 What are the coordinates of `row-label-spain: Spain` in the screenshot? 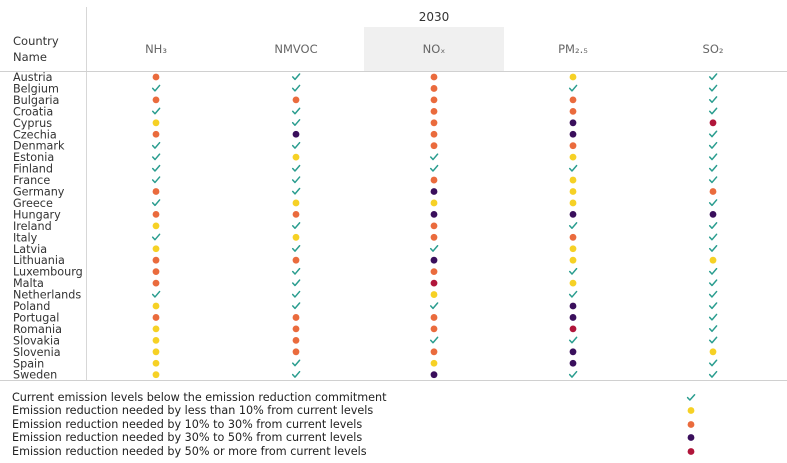 It's located at (28, 363).